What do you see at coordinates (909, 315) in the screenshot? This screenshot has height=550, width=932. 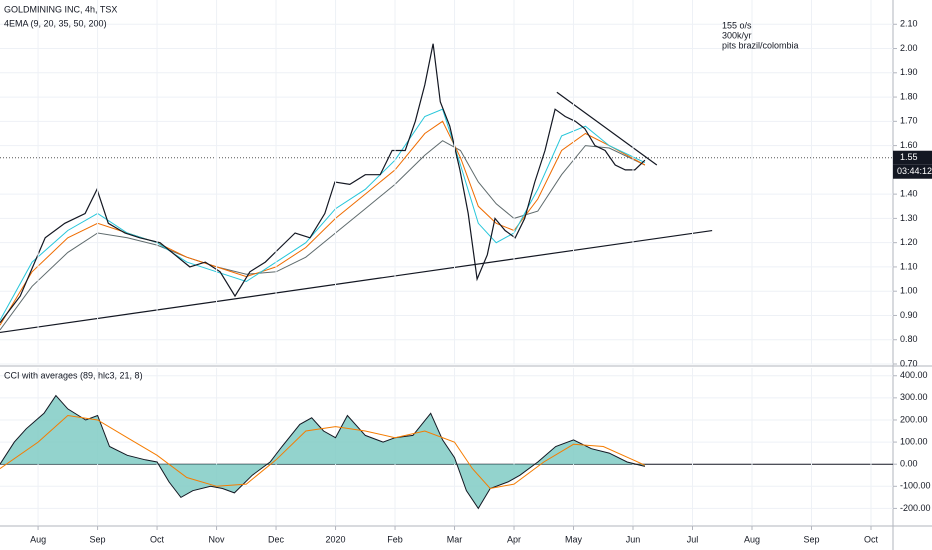 I see `y-tick-label: 0.90` at bounding box center [909, 315].